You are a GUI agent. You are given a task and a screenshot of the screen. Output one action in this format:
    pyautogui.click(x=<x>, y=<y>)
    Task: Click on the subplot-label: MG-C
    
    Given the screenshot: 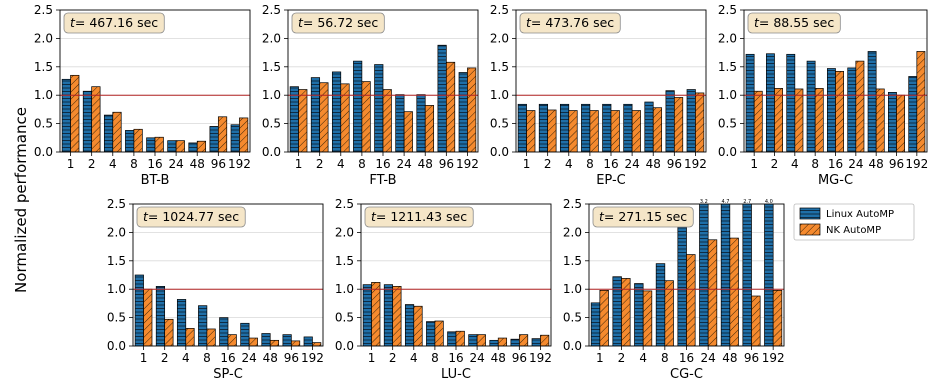 What is the action you would take?
    pyautogui.click(x=835, y=180)
    